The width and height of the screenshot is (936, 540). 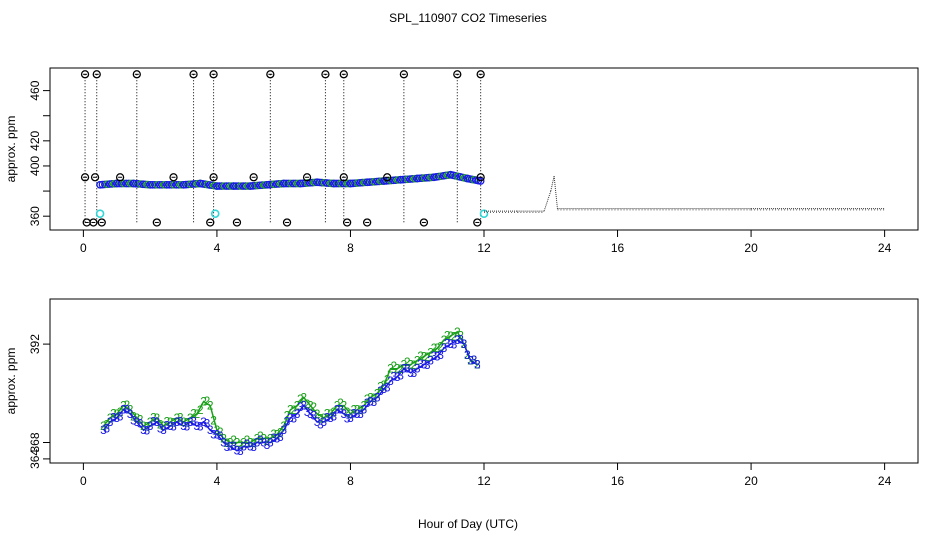 What do you see at coordinates (751, 248) in the screenshot?
I see `x-tick-label: 20` at bounding box center [751, 248].